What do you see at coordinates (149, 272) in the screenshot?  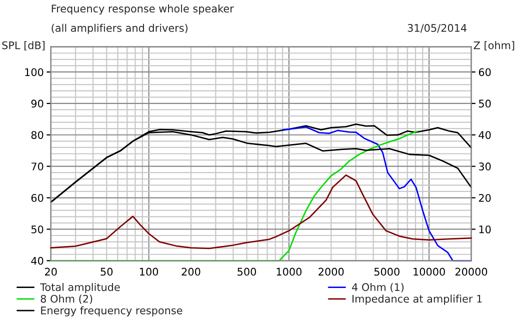 I see `x-tick-label: 100` at bounding box center [149, 272].